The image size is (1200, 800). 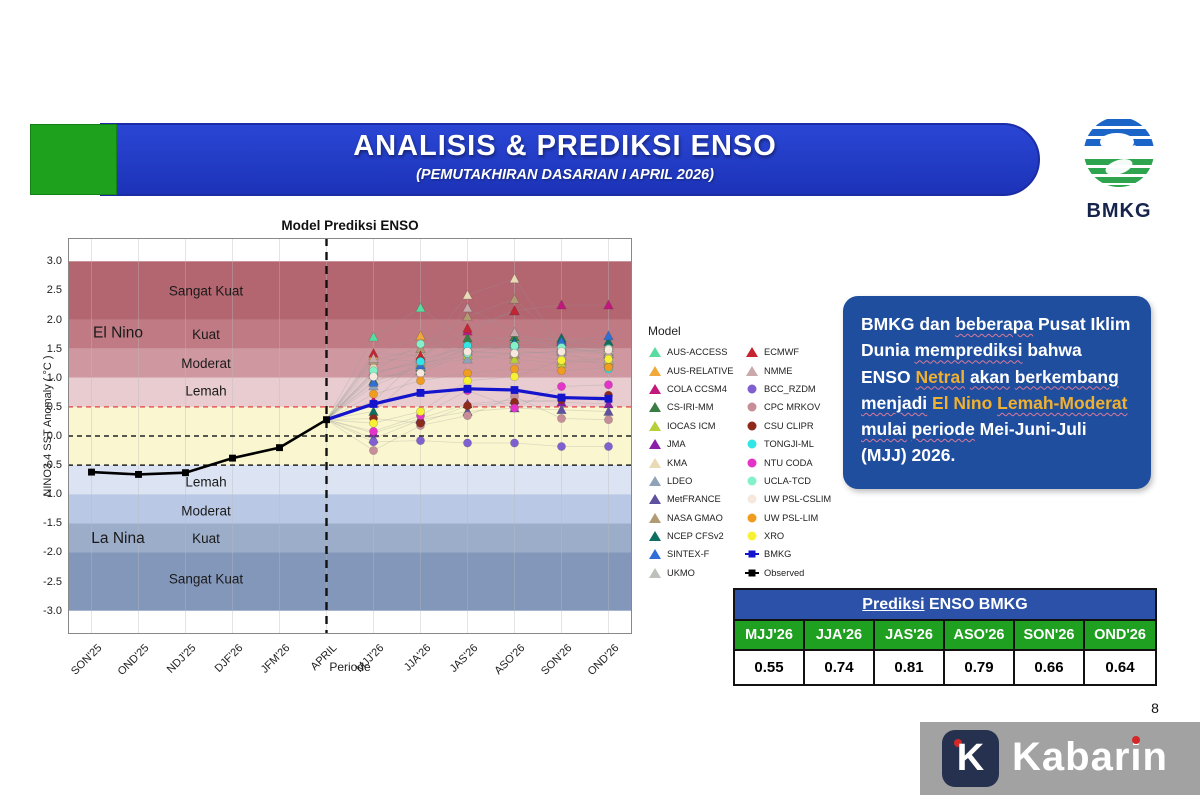 What do you see at coordinates (565, 175) in the screenshot?
I see `page-subtitle: (PEMUTAKHIRAN DASARIAN I APRIL 2026)` at bounding box center [565, 175].